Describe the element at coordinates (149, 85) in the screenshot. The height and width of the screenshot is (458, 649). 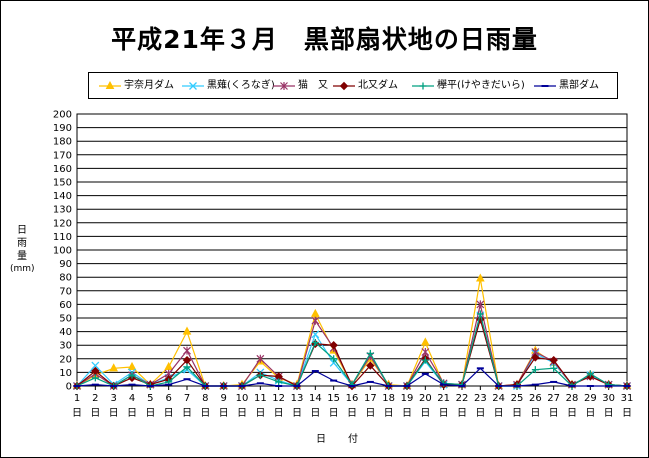
I see `legend-label: 宇奈月ダム` at that location.